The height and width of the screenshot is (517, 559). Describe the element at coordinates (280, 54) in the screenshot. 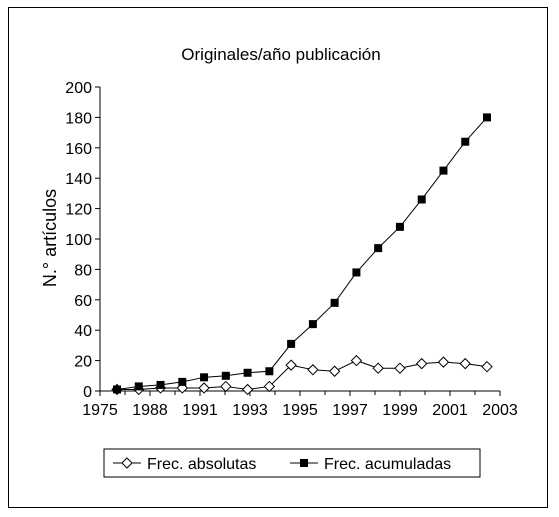

I see `chart-title: Originales/año publicación` at that location.